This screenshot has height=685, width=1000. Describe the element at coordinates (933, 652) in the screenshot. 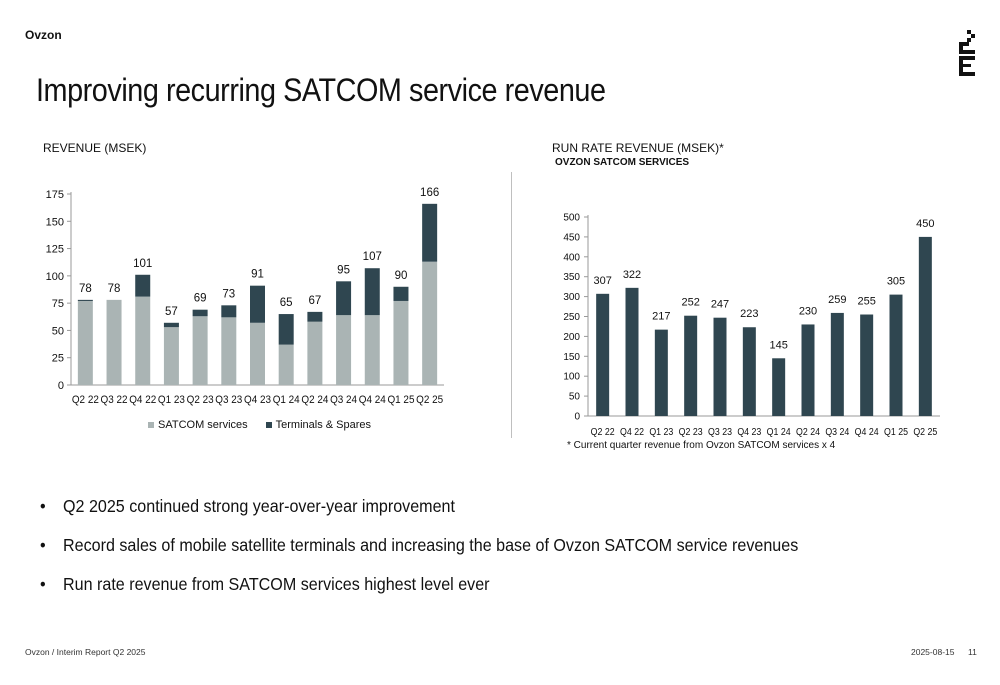

I see `footer-date: 2025-08-15` at that location.